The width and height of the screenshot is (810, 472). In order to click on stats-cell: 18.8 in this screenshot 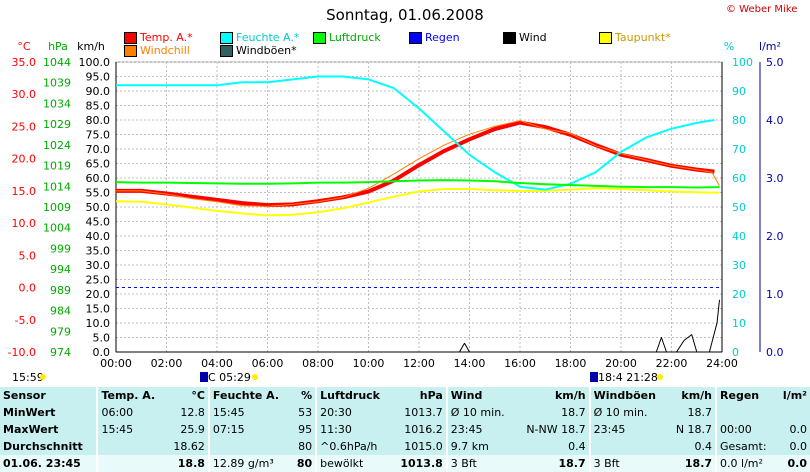, I will do `click(187, 463)`.